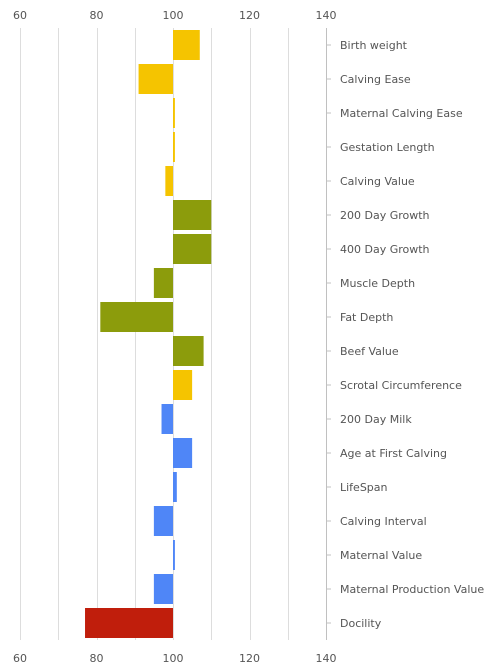 The height and width of the screenshot is (672, 500). I want to click on category-label: Calving Ease, so click(375, 79).